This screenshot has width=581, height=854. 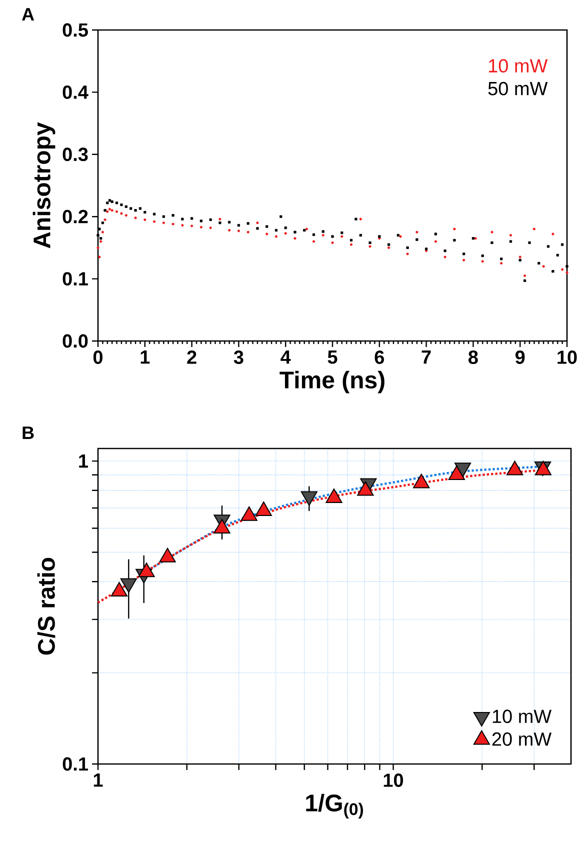 What do you see at coordinates (28, 14) in the screenshot?
I see `chart-title: A` at bounding box center [28, 14].